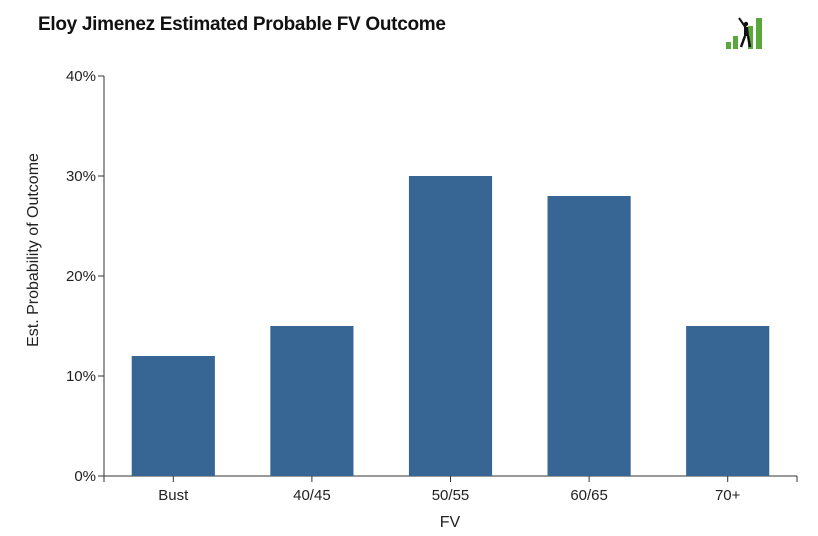 The height and width of the screenshot is (536, 818). Describe the element at coordinates (728, 401) in the screenshot. I see `bar-70-` at that location.